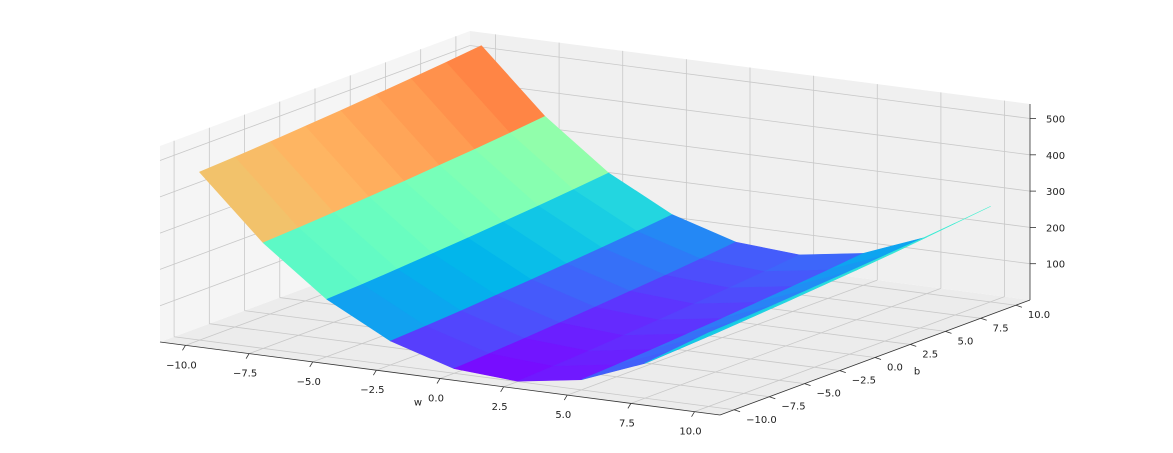 Image resolution: width=1173 pixels, height=453 pixels. What do you see at coordinates (895, 368) in the screenshot?
I see `y-tick-label: 0.0` at bounding box center [895, 368].